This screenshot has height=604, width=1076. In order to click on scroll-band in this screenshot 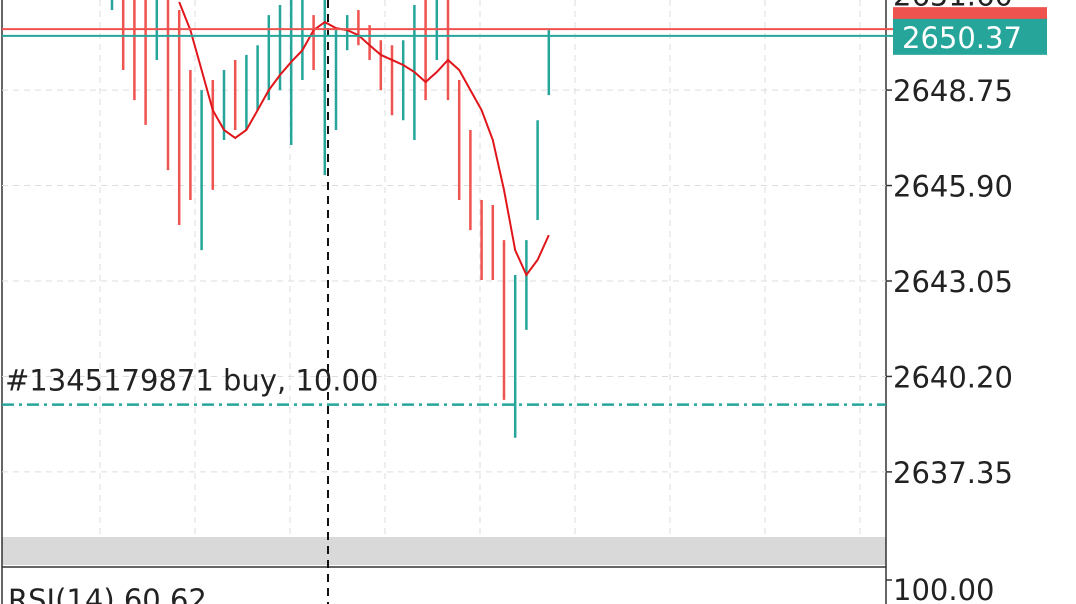, I will do `click(444, 551)`.